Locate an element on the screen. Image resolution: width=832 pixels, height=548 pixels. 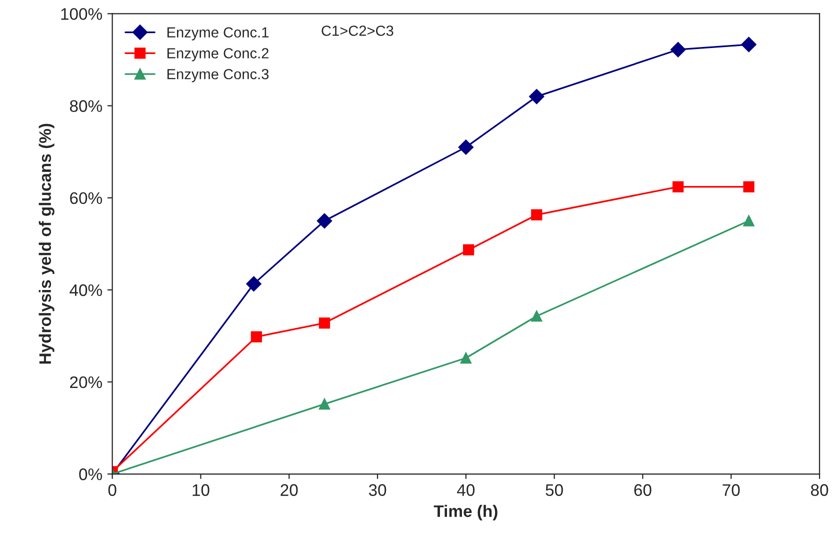
x-tick-label: 30 is located at coordinates (377, 490).